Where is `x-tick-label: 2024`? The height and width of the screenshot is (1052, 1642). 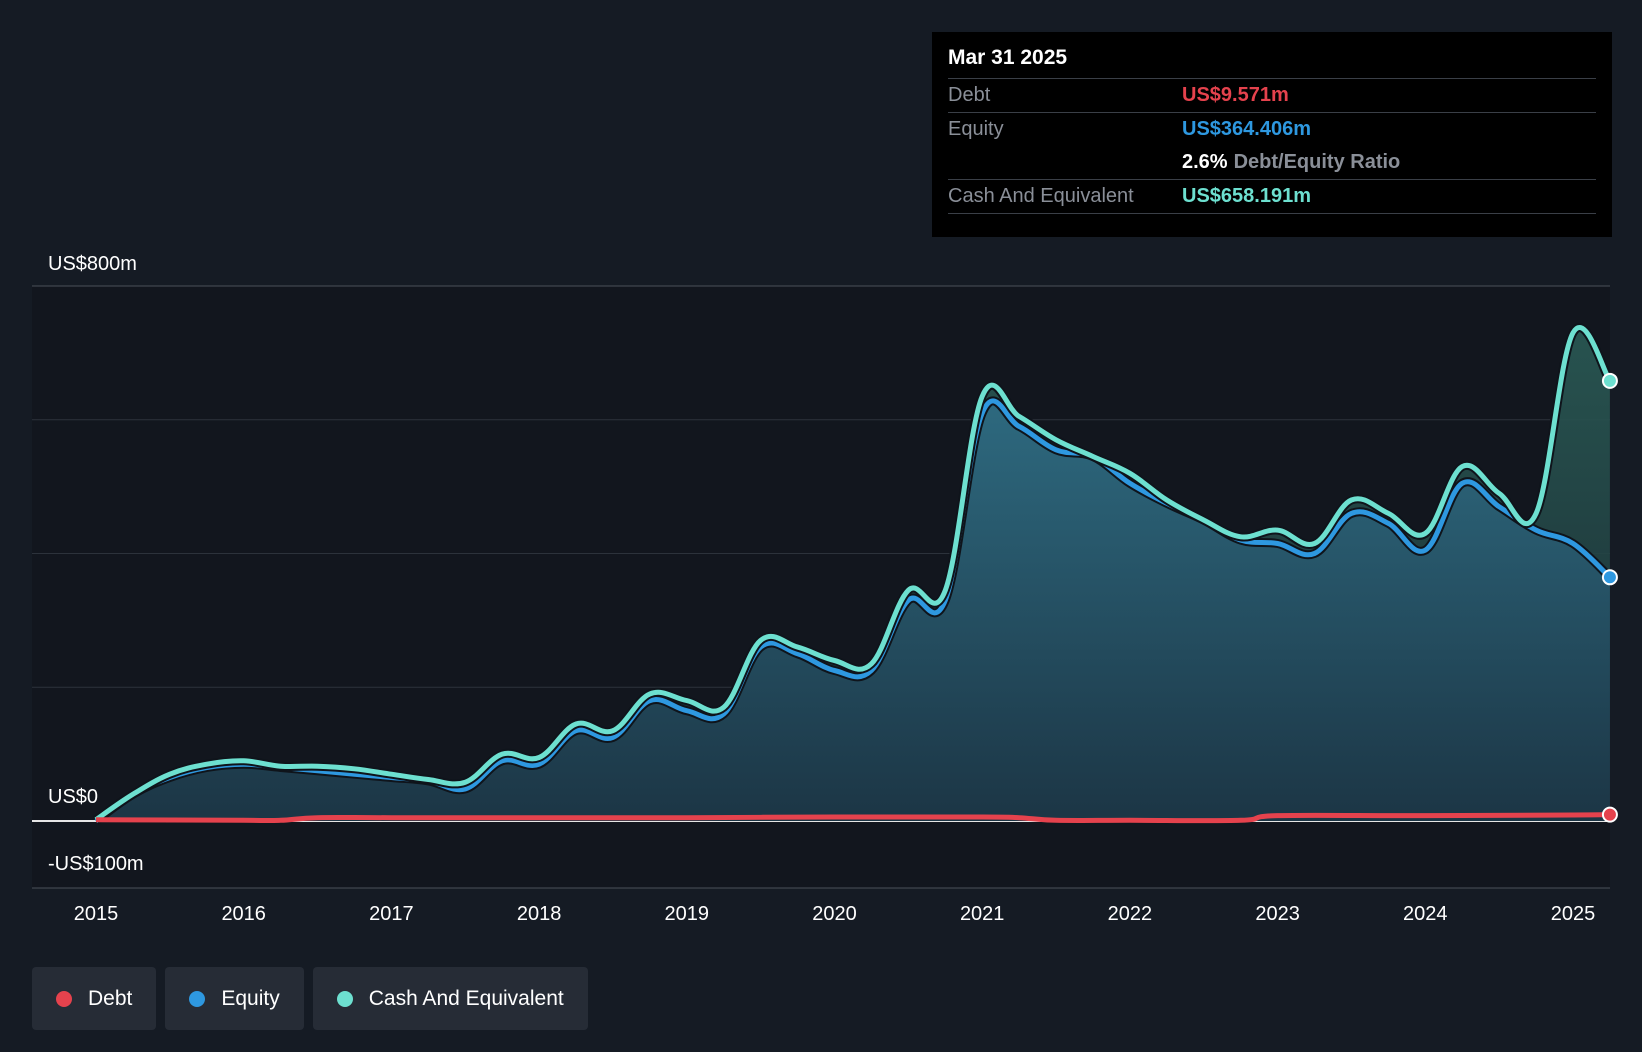 x-tick-label: 2024 is located at coordinates (1425, 914).